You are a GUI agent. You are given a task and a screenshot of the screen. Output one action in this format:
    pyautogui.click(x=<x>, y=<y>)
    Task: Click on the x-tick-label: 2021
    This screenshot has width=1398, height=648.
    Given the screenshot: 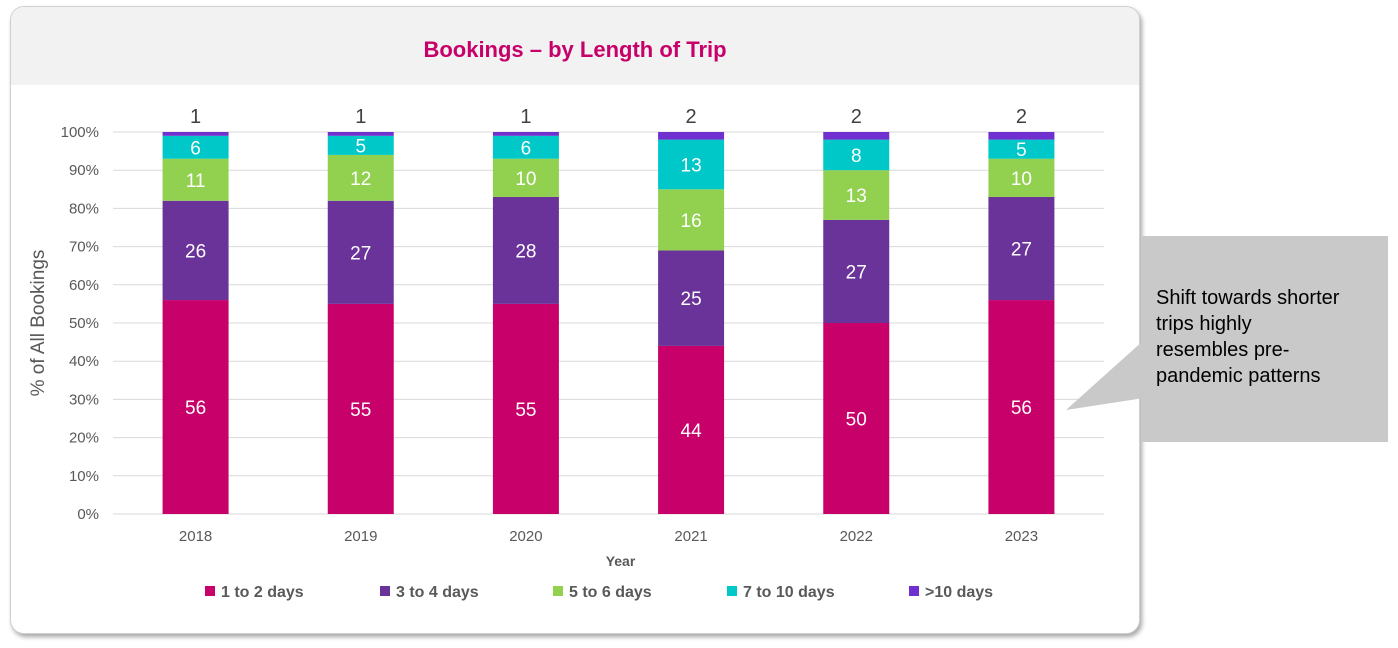 What is the action you would take?
    pyautogui.click(x=690, y=536)
    